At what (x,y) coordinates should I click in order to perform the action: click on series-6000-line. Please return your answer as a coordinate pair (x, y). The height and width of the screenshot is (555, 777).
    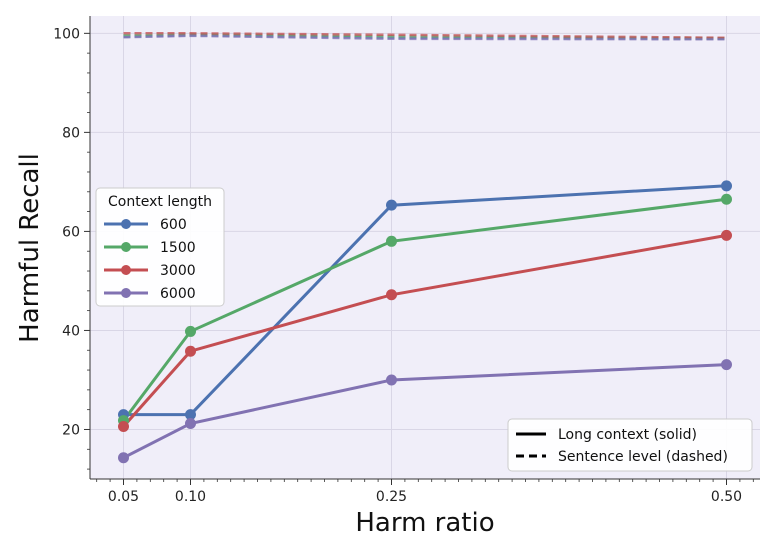
    Looking at the image, I should click on (424, 411).